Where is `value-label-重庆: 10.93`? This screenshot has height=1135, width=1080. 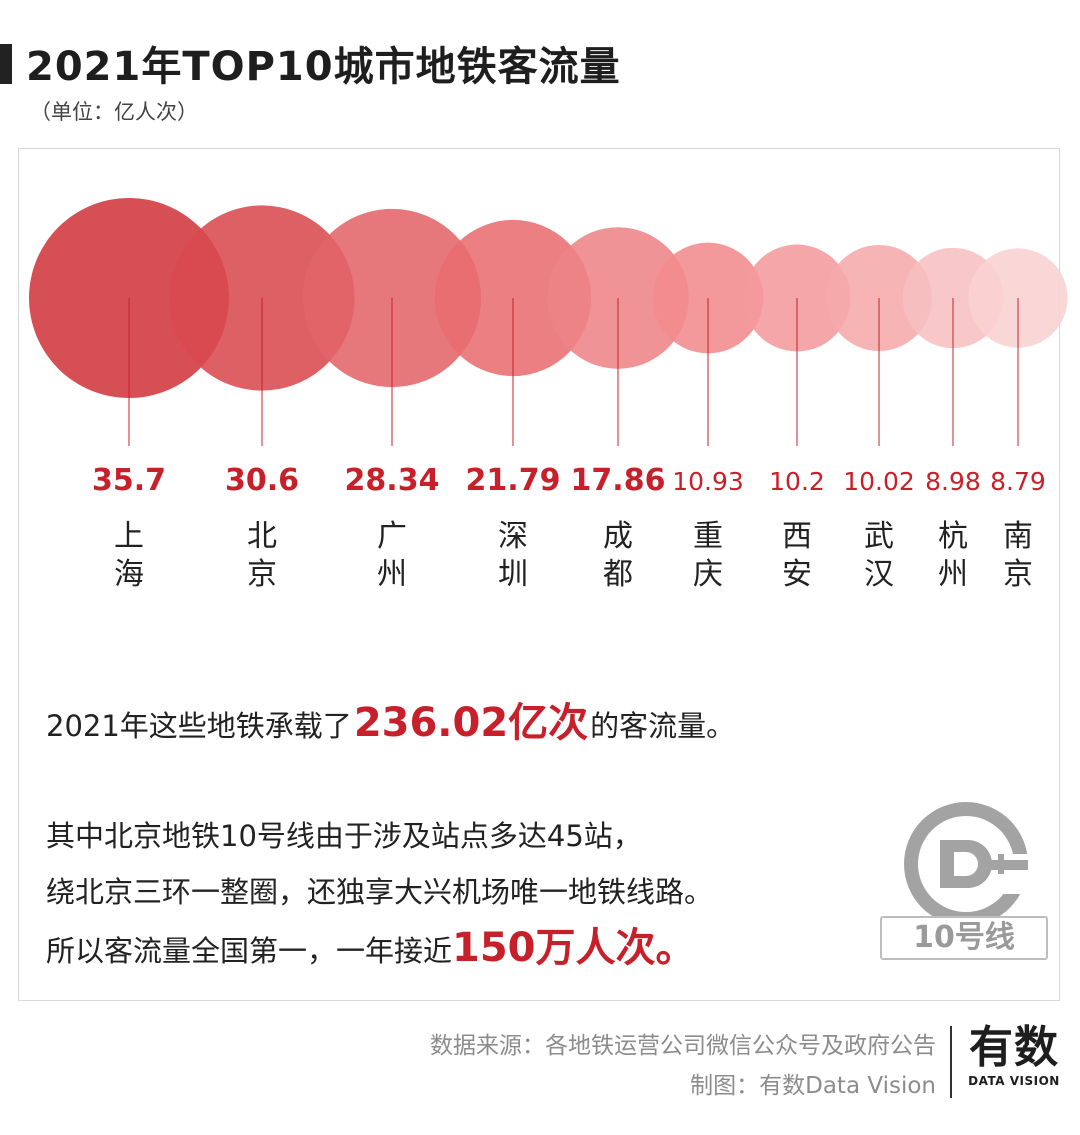
value-label-重庆: 10.93 is located at coordinates (708, 481).